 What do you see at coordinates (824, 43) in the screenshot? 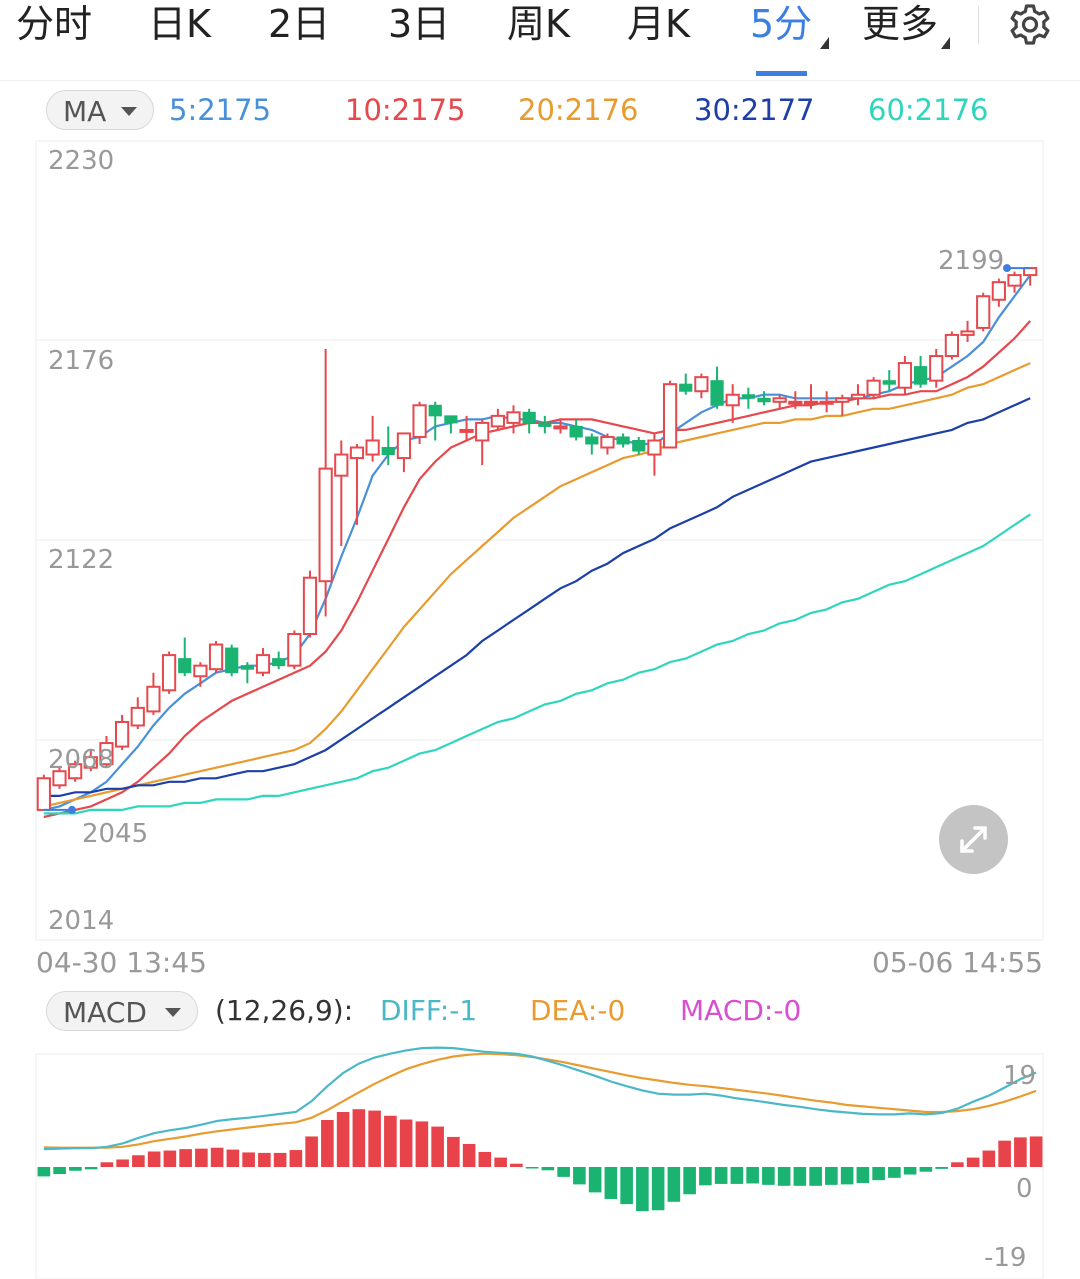
I see `tab-5-minute-dropdown-icon` at bounding box center [824, 43].